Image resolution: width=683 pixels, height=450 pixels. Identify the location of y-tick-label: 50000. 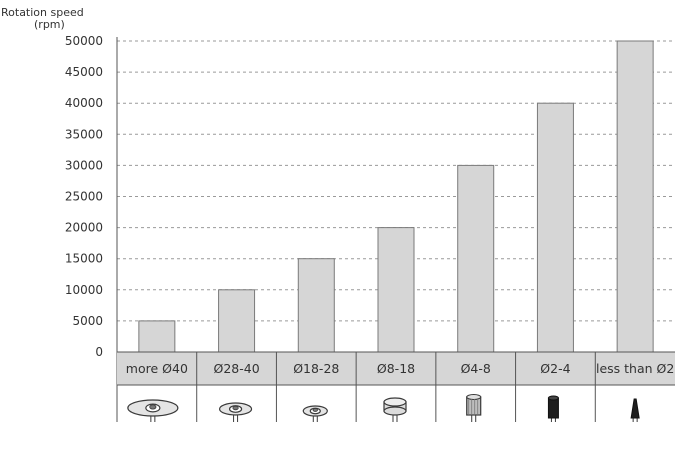
(84, 41).